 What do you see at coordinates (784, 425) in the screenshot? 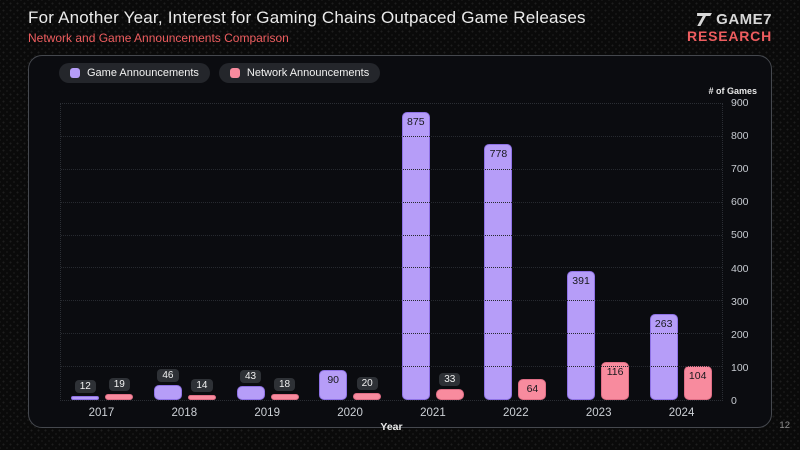
I see `page-number: 12` at bounding box center [784, 425].